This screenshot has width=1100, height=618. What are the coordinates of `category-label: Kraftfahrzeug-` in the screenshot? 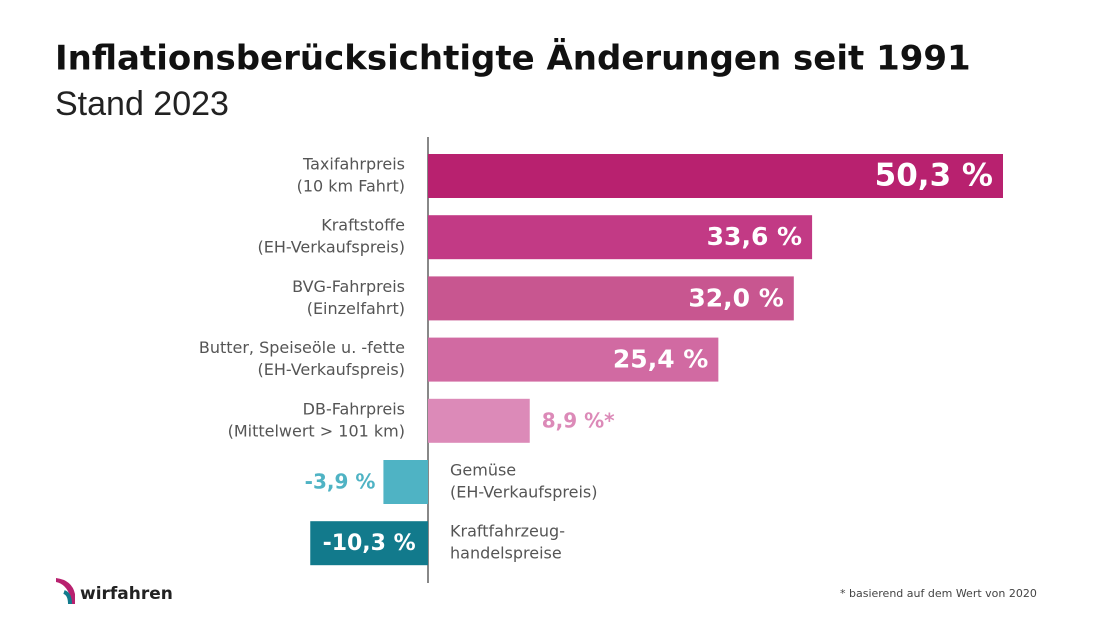 It's located at (507, 531).